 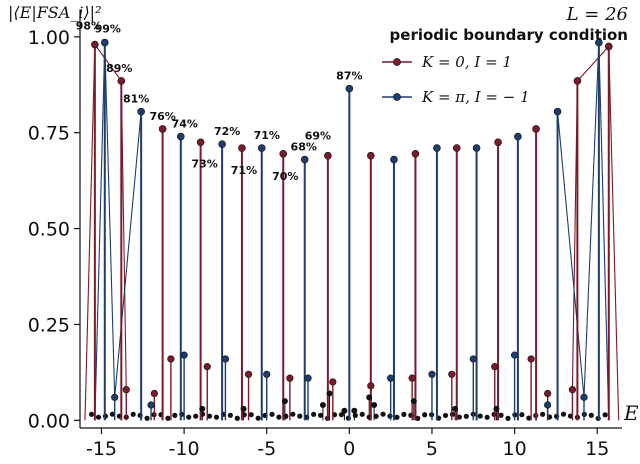 I want to click on legend-entry-blue: K = π, I = − 1, so click(x=456, y=97).